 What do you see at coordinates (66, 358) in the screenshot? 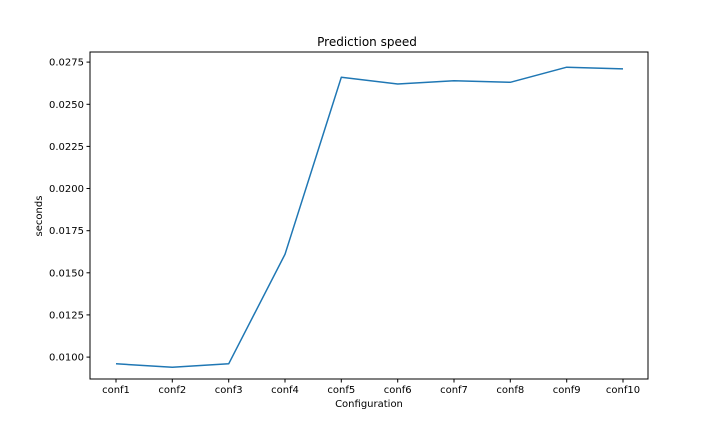
I see `y-tick-label: 0.0100` at bounding box center [66, 358].